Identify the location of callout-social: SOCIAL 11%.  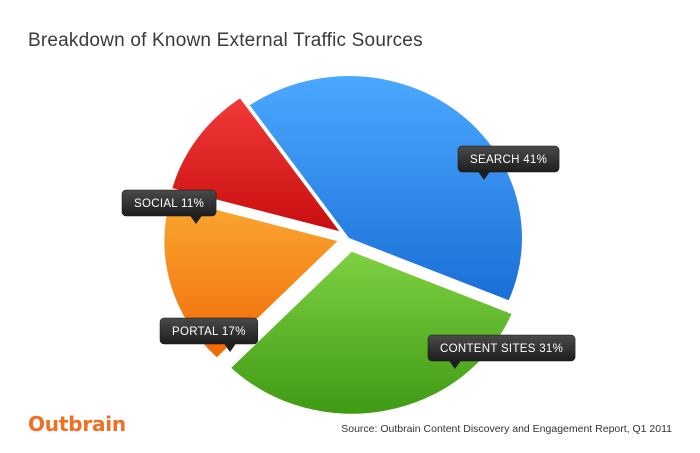
(169, 206).